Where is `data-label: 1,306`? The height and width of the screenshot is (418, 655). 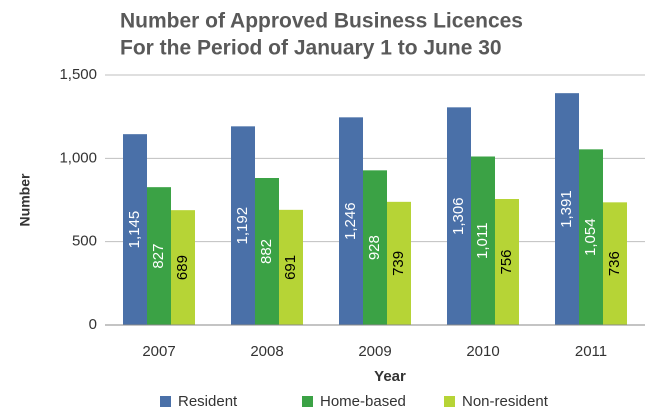 data-label: 1,306 is located at coordinates (458, 216).